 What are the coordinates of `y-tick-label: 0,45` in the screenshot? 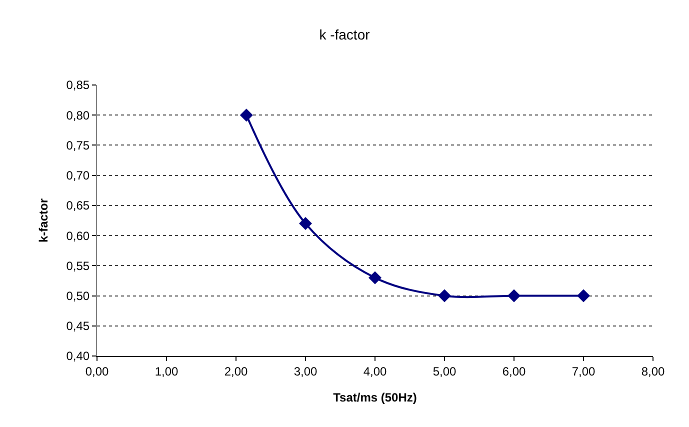 It's located at (78, 326).